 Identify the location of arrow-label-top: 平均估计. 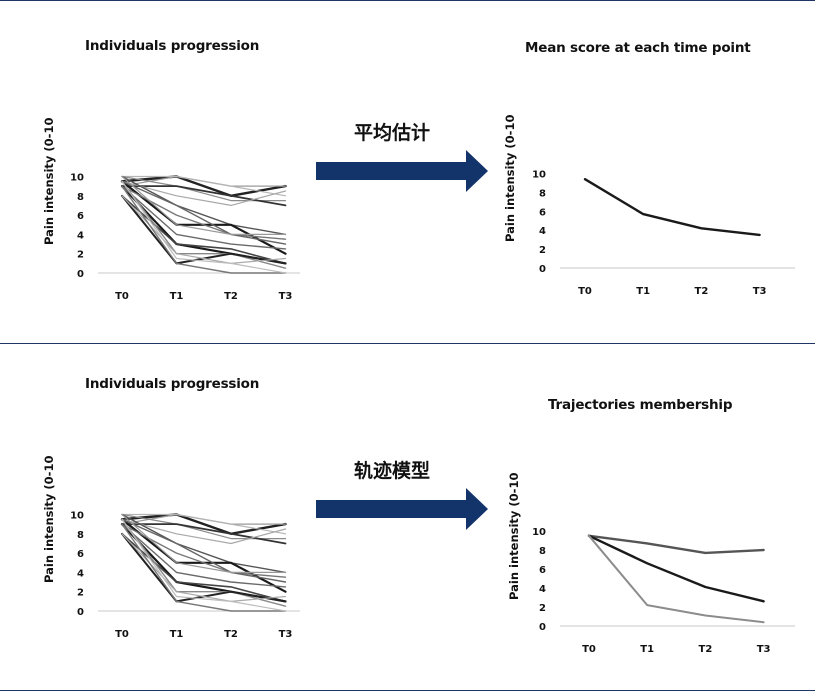
(392, 133).